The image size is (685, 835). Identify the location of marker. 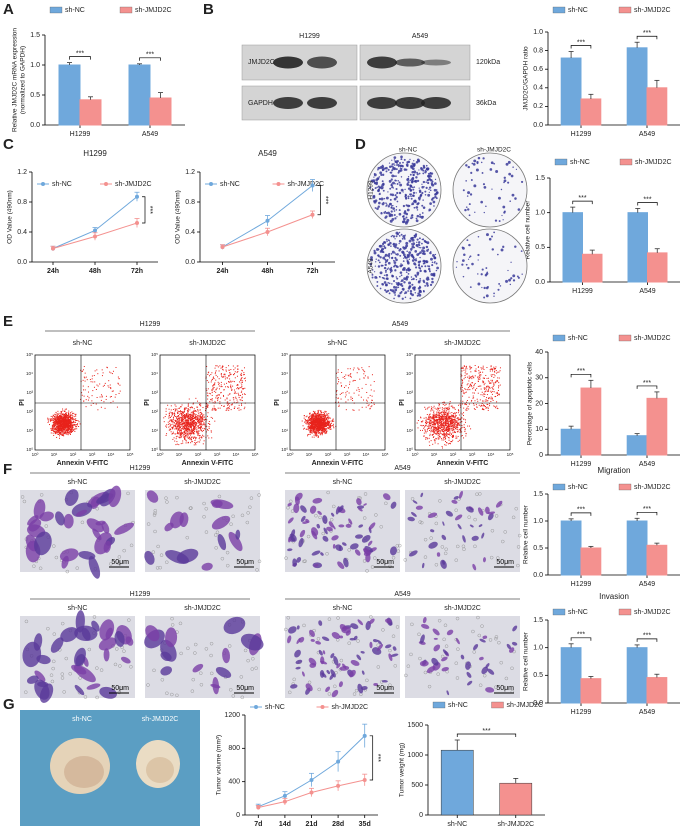
(95, 230).